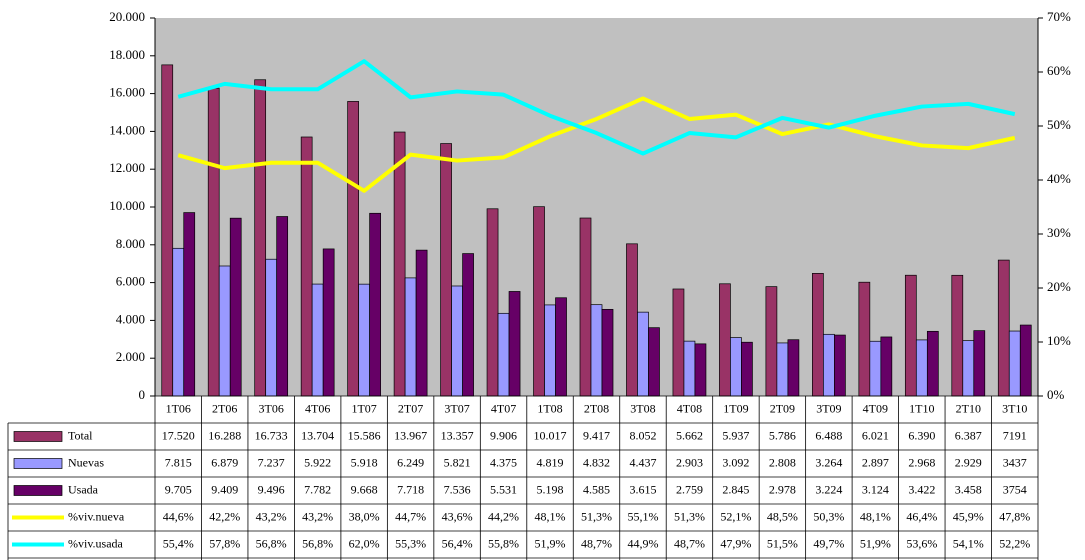  Describe the element at coordinates (689, 408) in the screenshot. I see `category-label: 4T08` at that location.